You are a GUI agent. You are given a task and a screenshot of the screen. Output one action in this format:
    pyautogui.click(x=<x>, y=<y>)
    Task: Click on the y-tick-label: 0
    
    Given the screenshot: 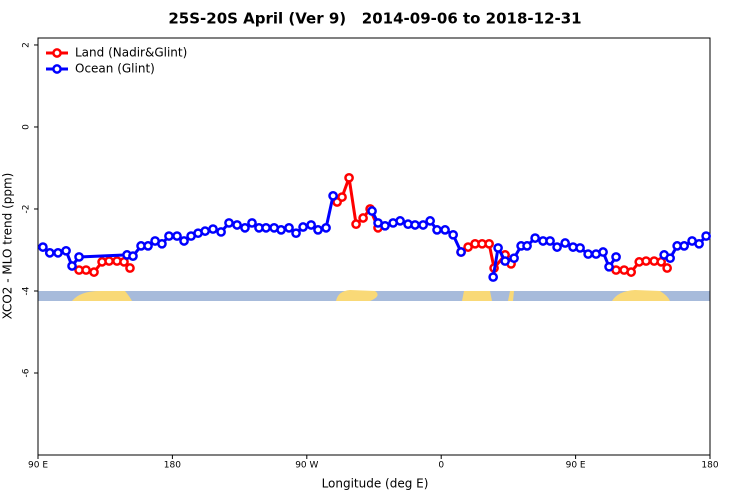 What is the action you would take?
    pyautogui.click(x=27, y=127)
    